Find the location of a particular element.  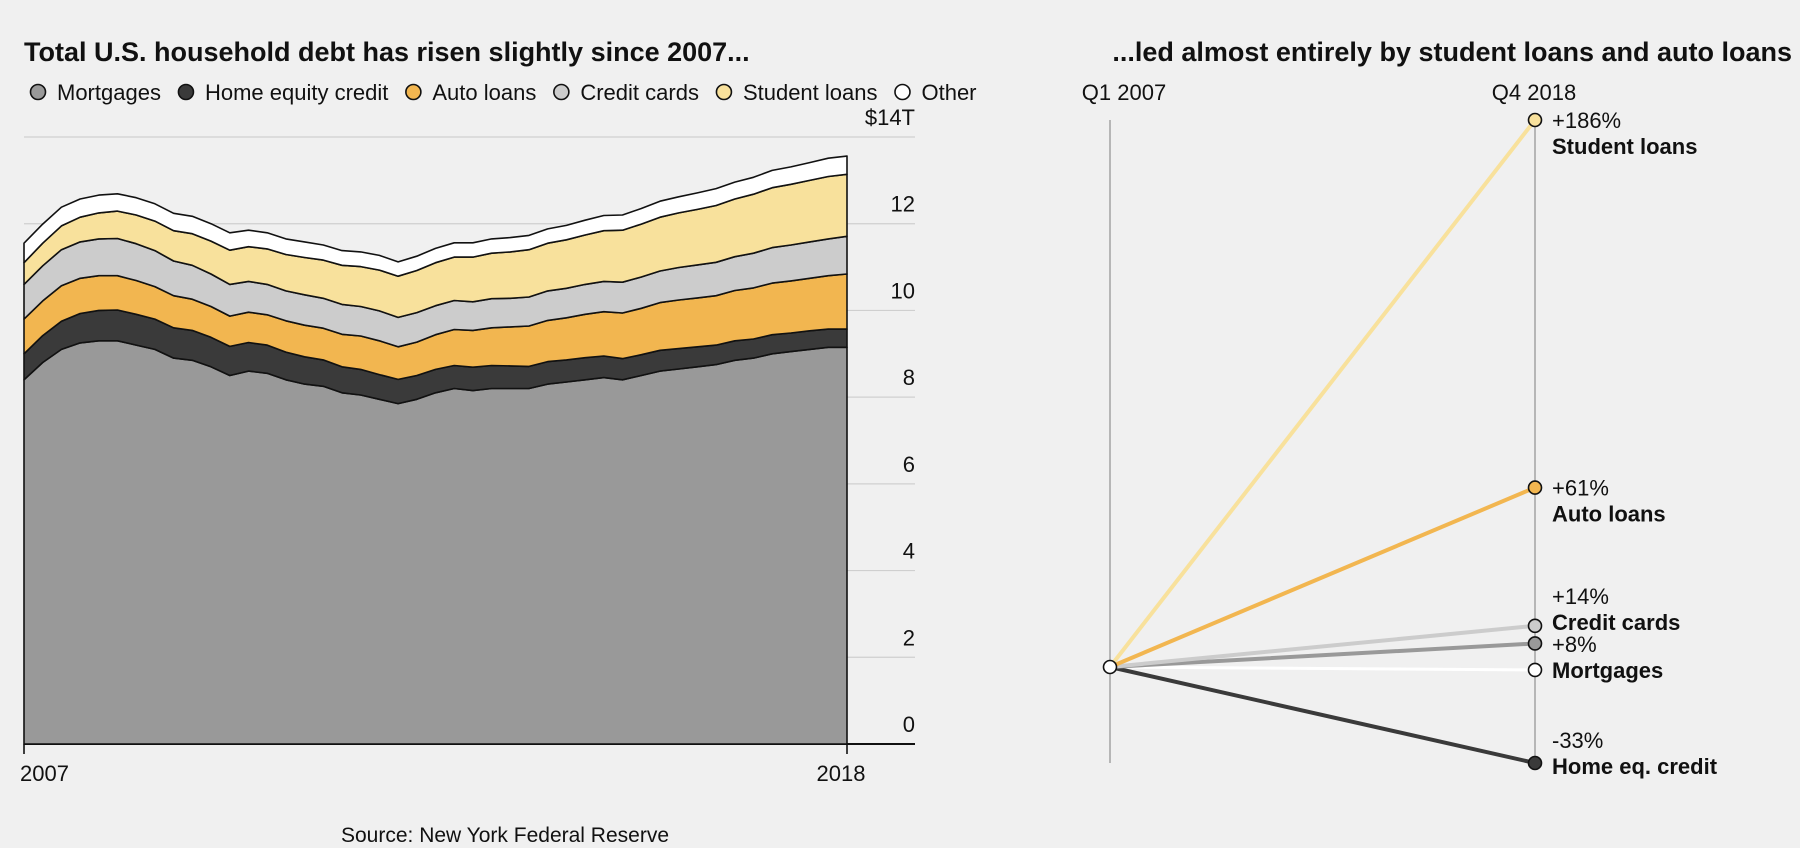

y-tick-4: 4 is located at coordinates (909, 551).